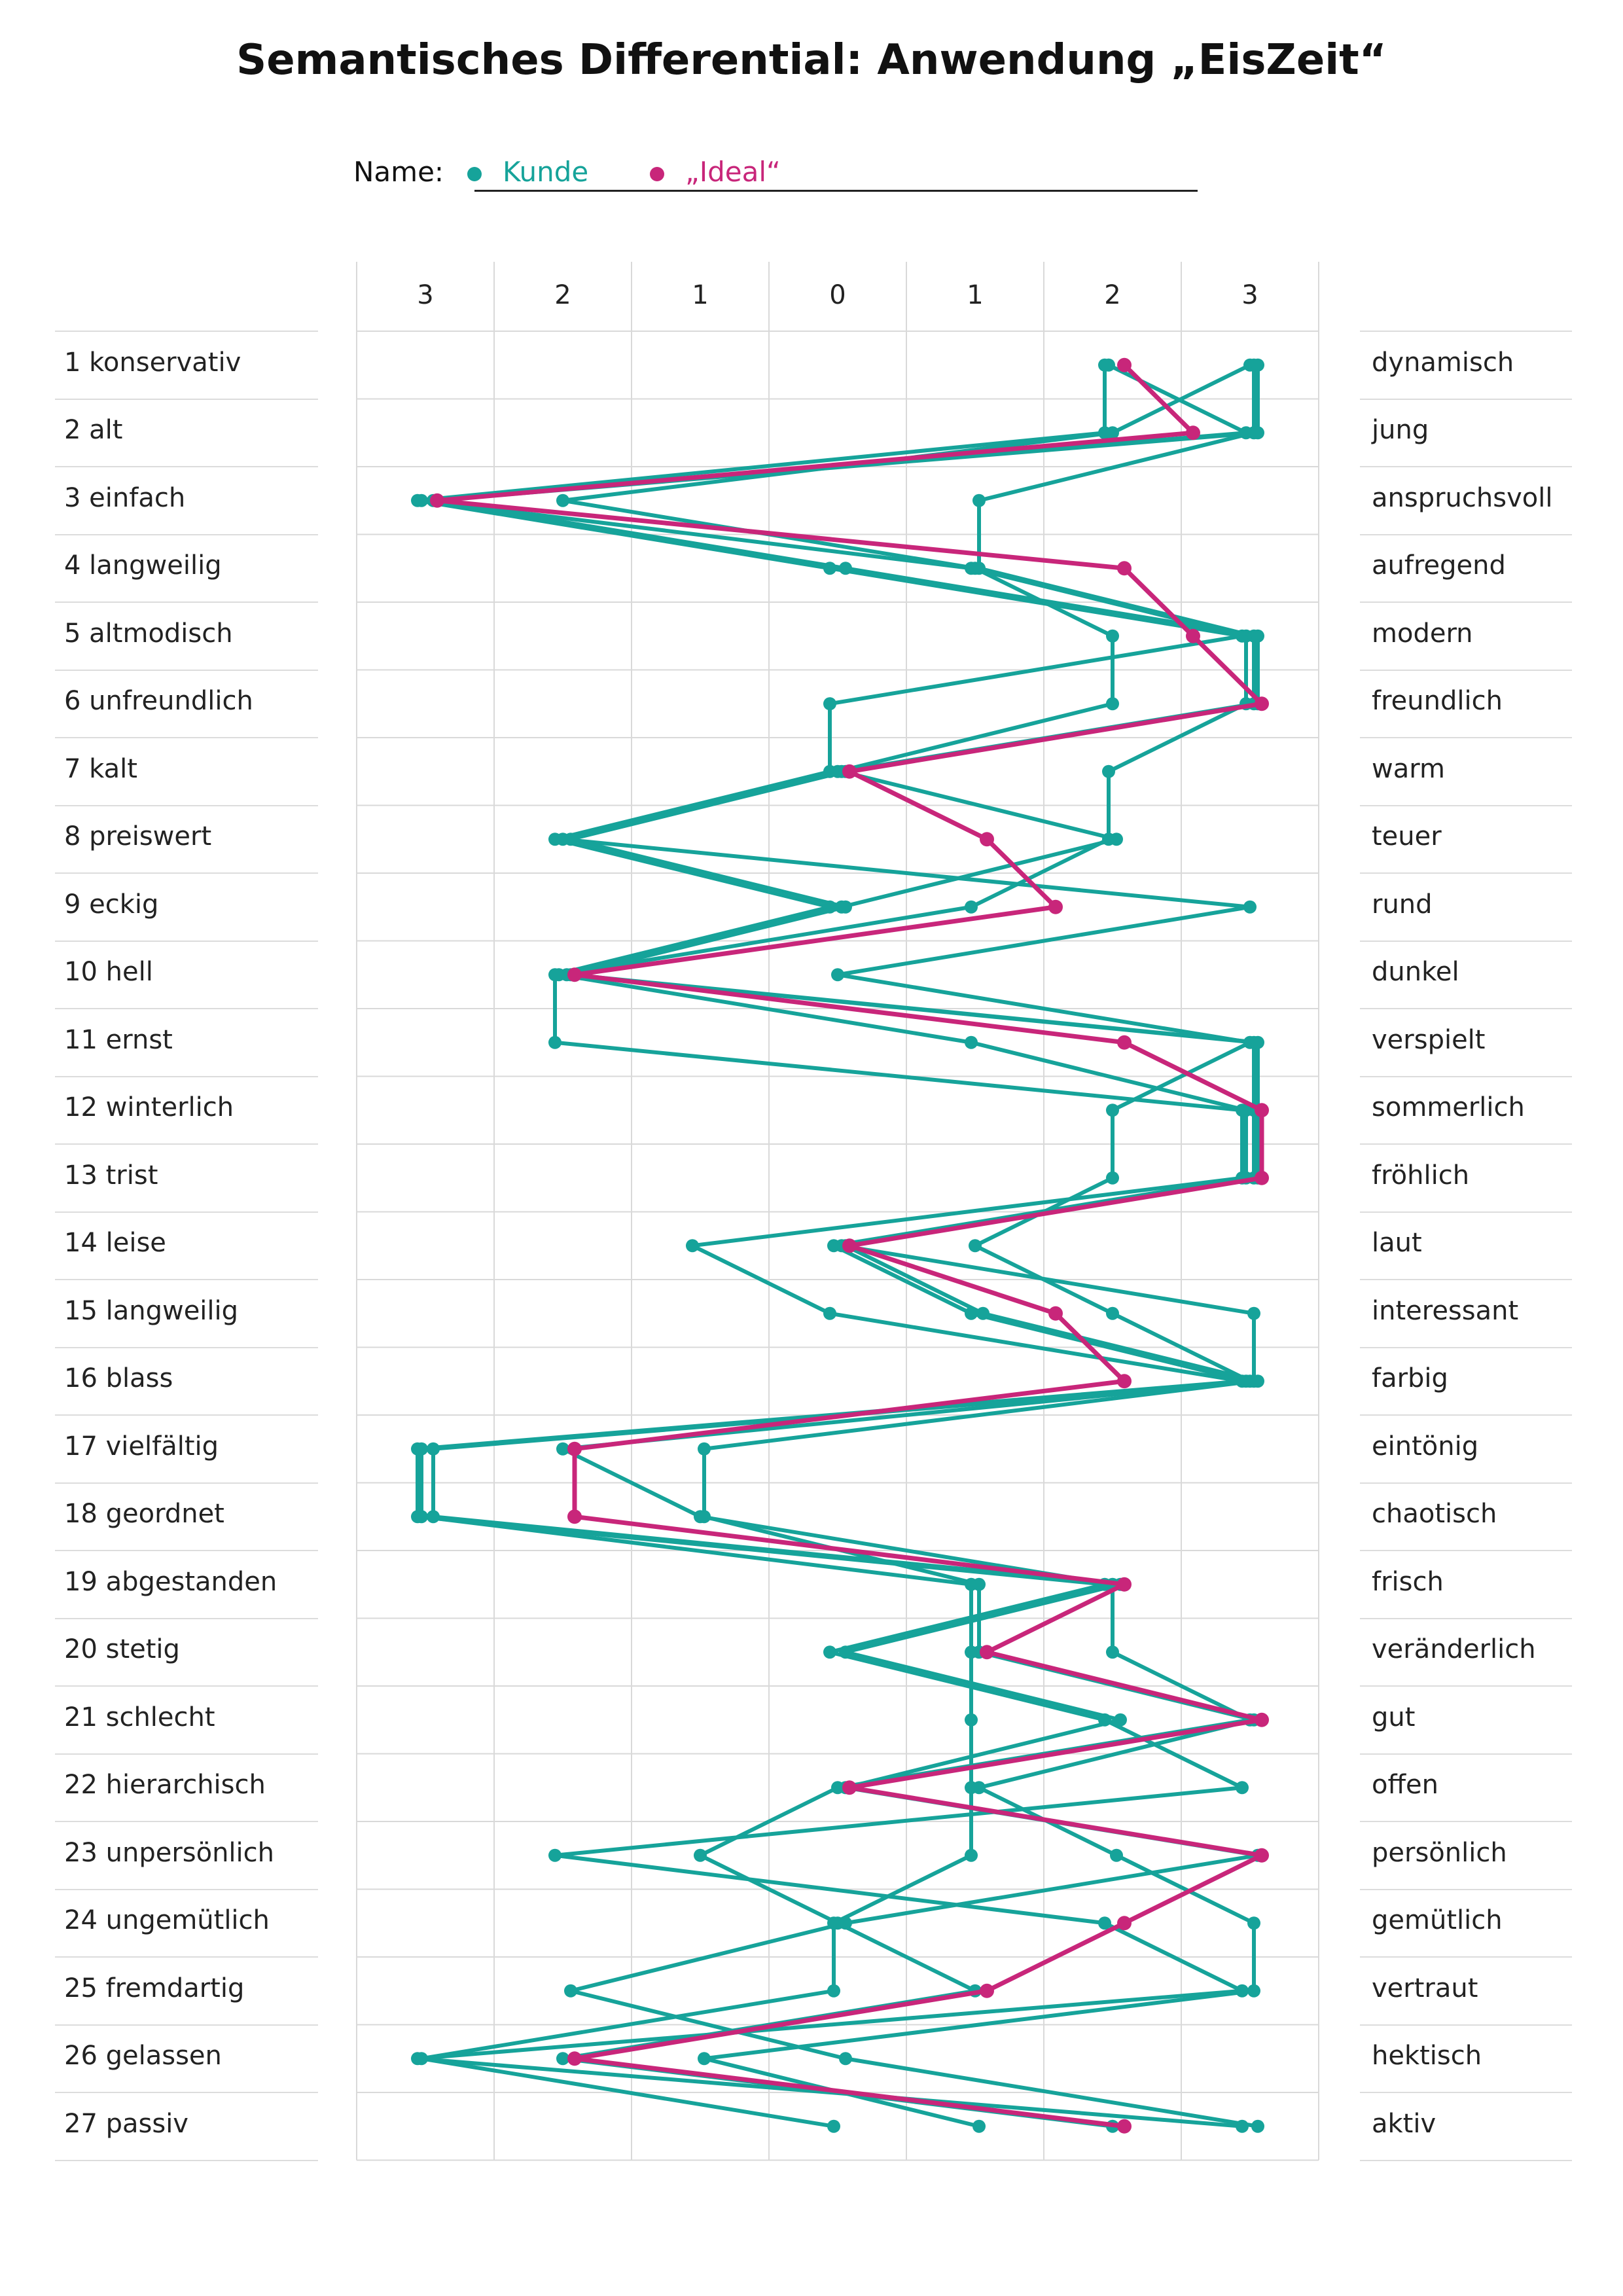  What do you see at coordinates (111, 1175) in the screenshot?
I see `row-label-left: 13 trist` at bounding box center [111, 1175].